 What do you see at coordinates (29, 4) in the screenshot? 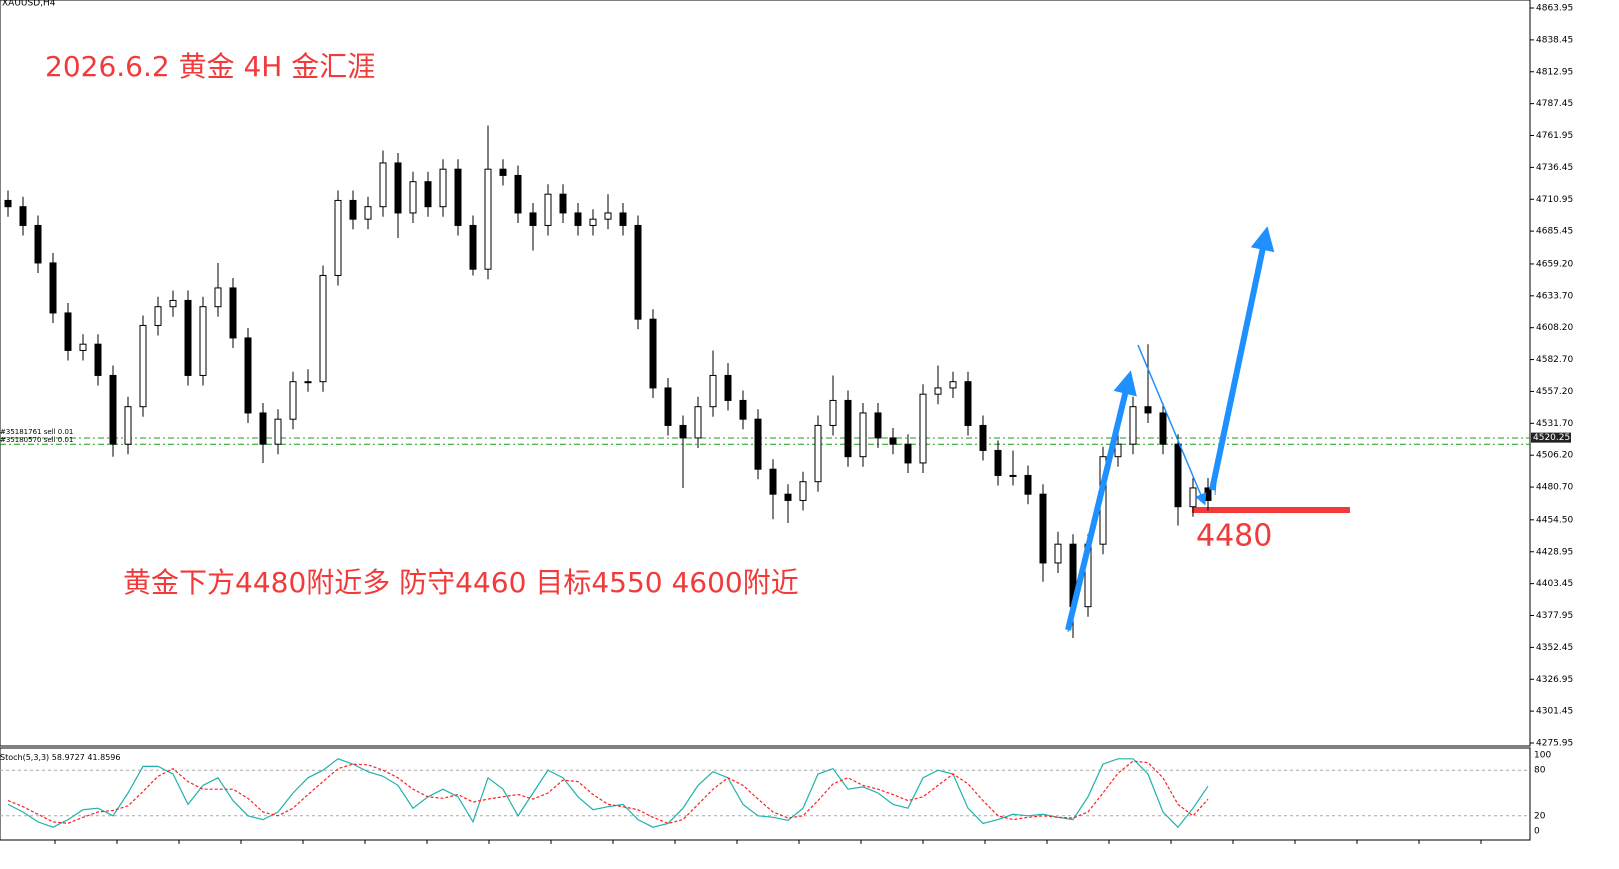
I see `symbol-label: XAUUSD,H4` at bounding box center [29, 4].